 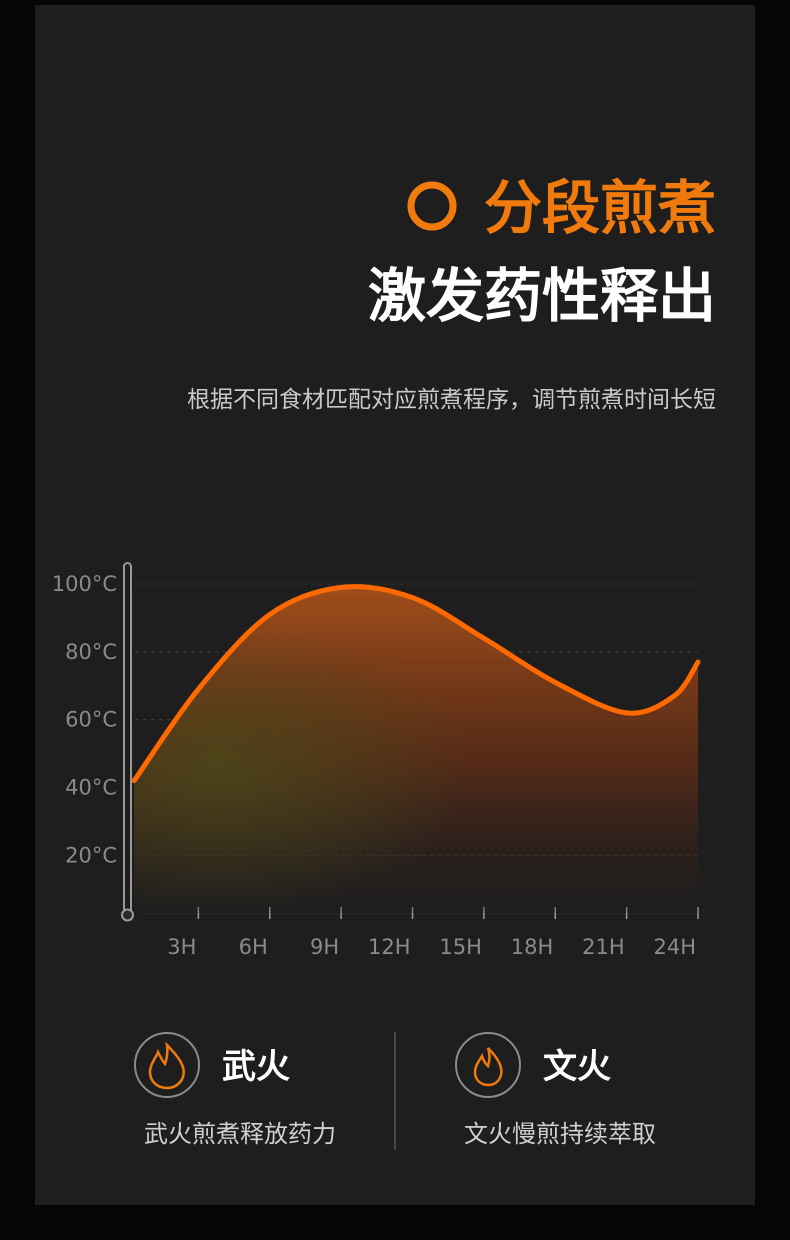 I want to click on x-tick-label: 12H, so click(x=389, y=947).